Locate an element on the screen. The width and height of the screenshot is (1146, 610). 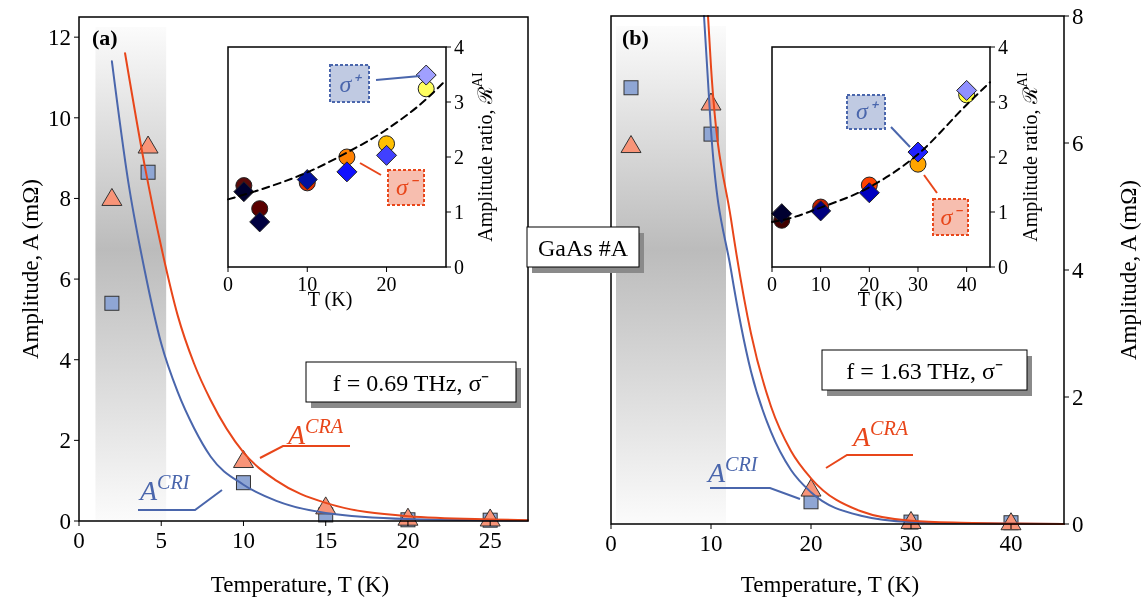
text: σ⁺ is located at coordinates (351, 83).